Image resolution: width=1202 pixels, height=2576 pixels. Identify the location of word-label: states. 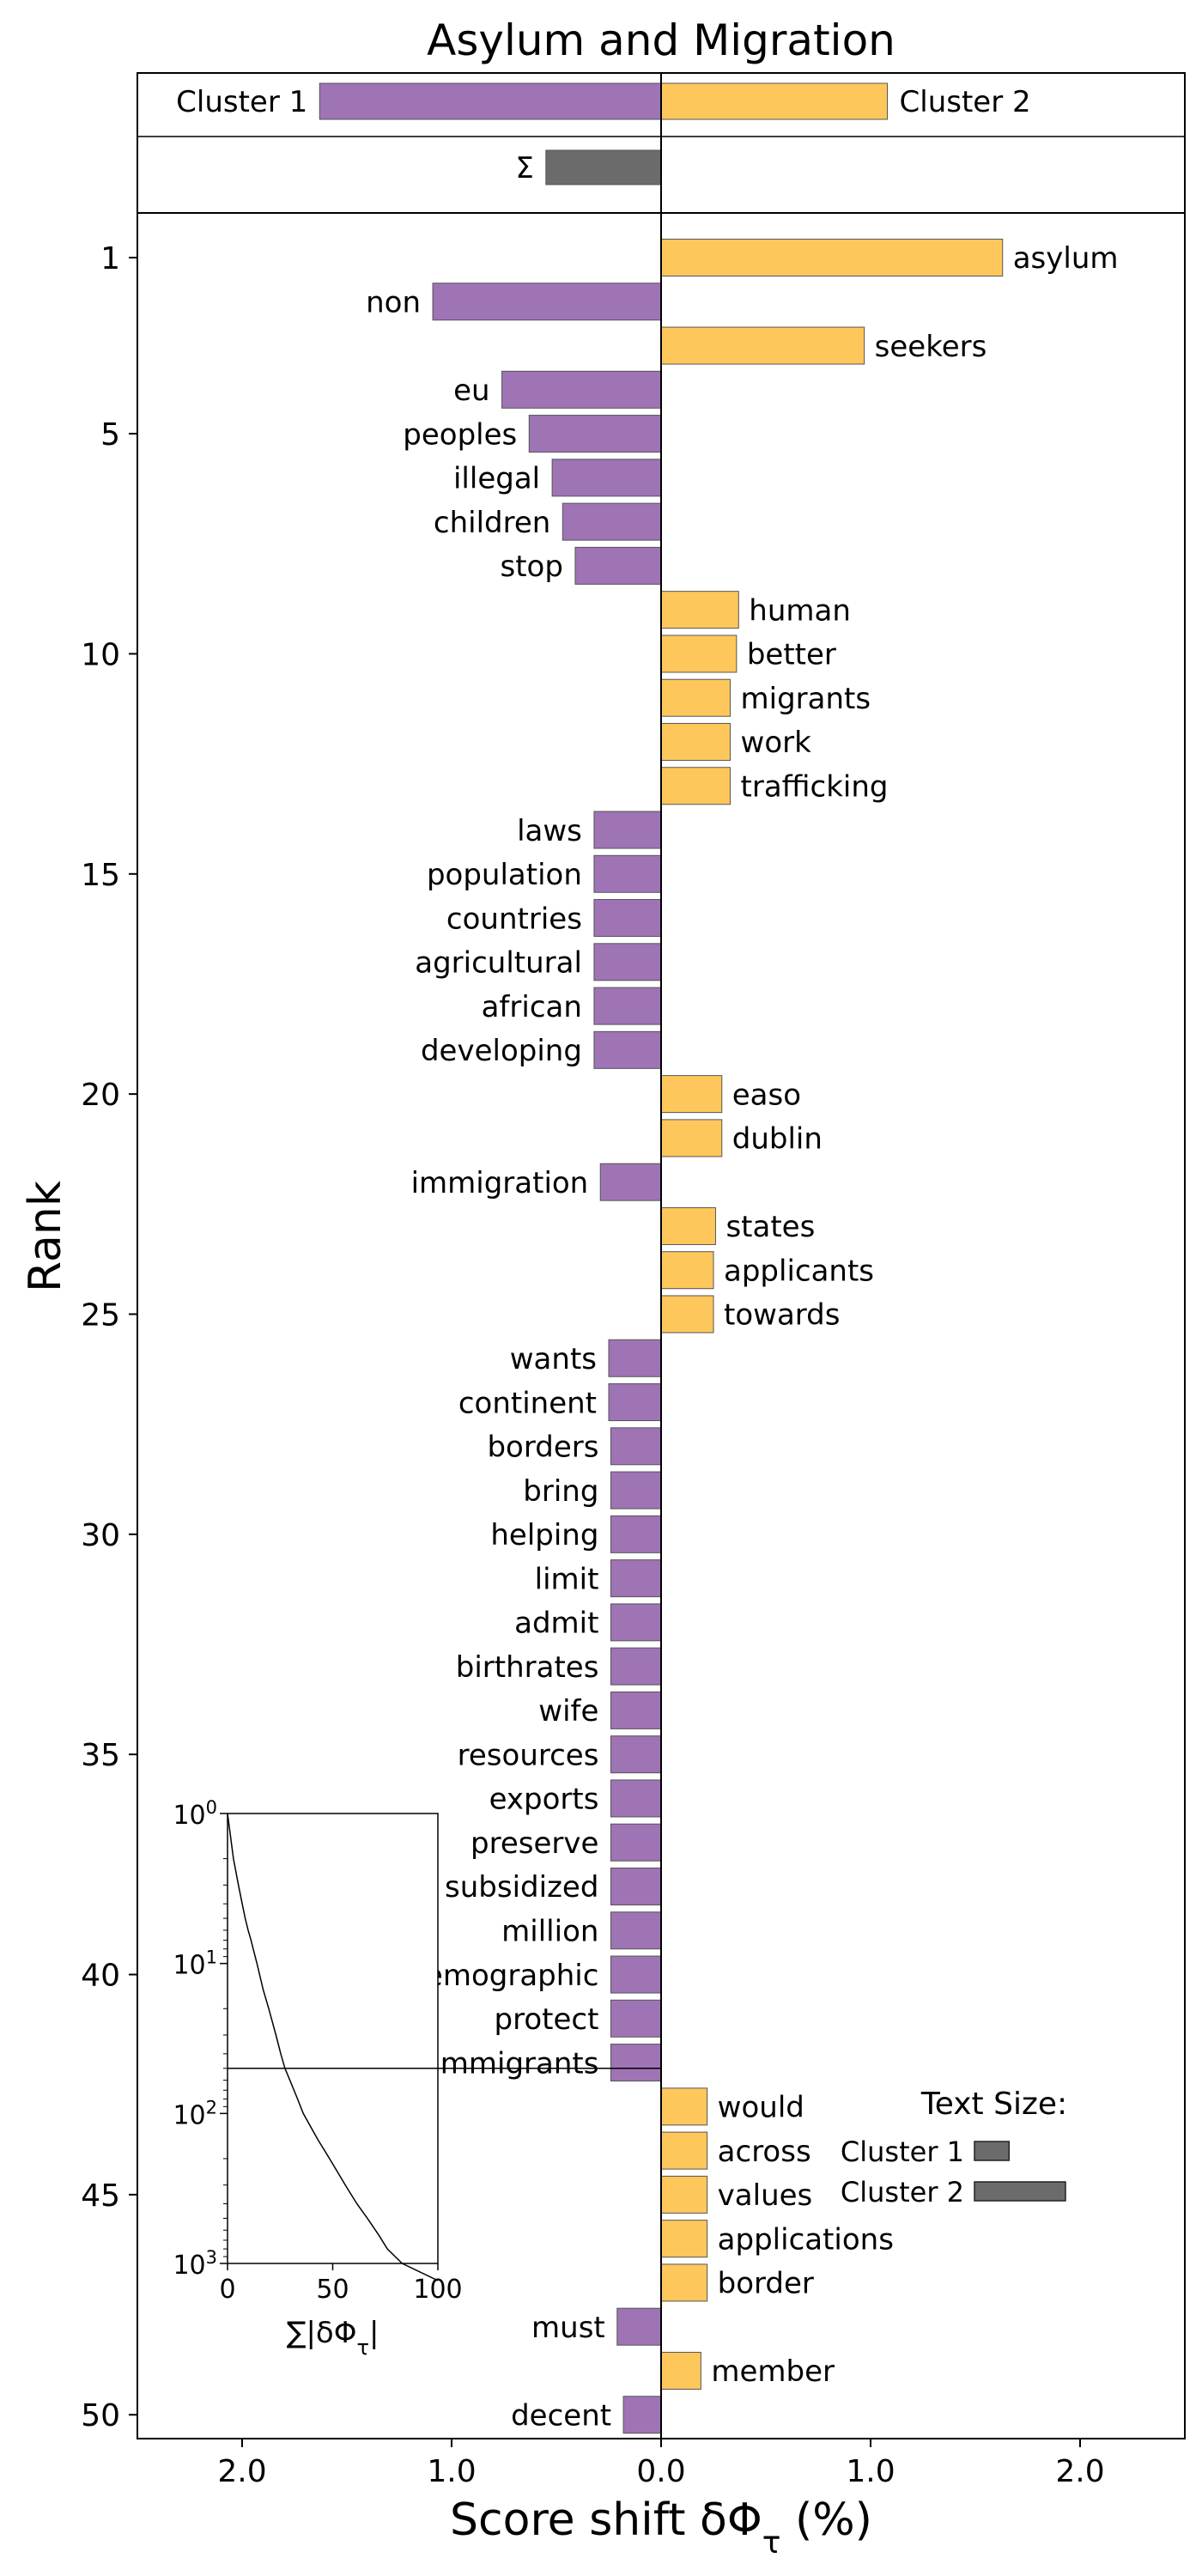
(770, 1227).